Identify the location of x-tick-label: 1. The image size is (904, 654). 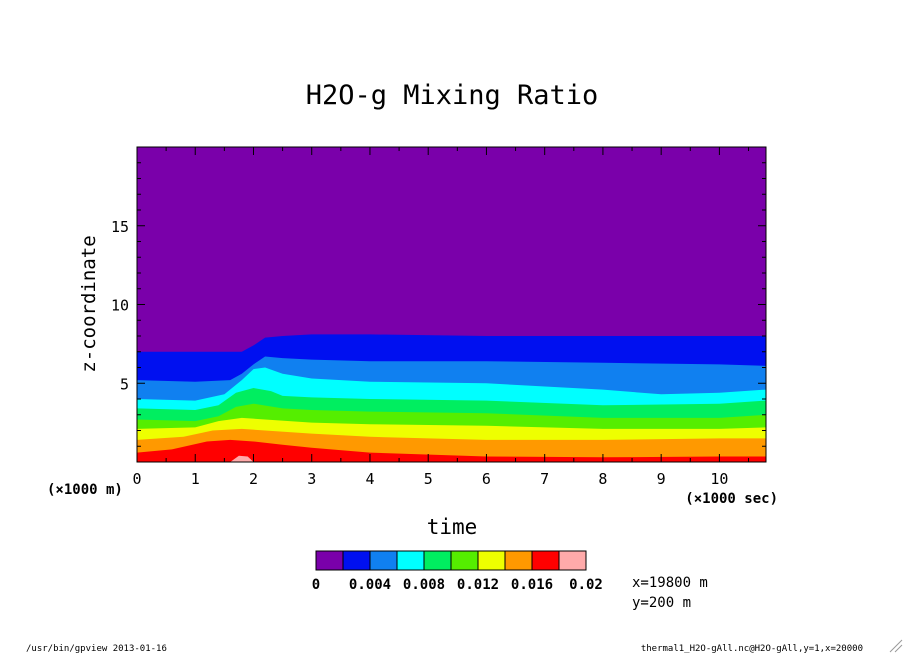
(195, 479).